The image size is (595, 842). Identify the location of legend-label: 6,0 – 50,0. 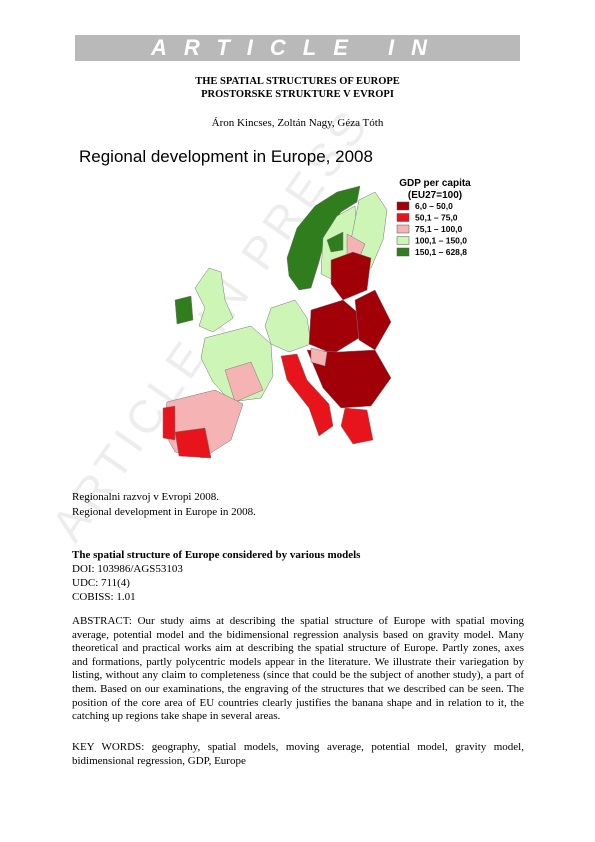
(434, 206).